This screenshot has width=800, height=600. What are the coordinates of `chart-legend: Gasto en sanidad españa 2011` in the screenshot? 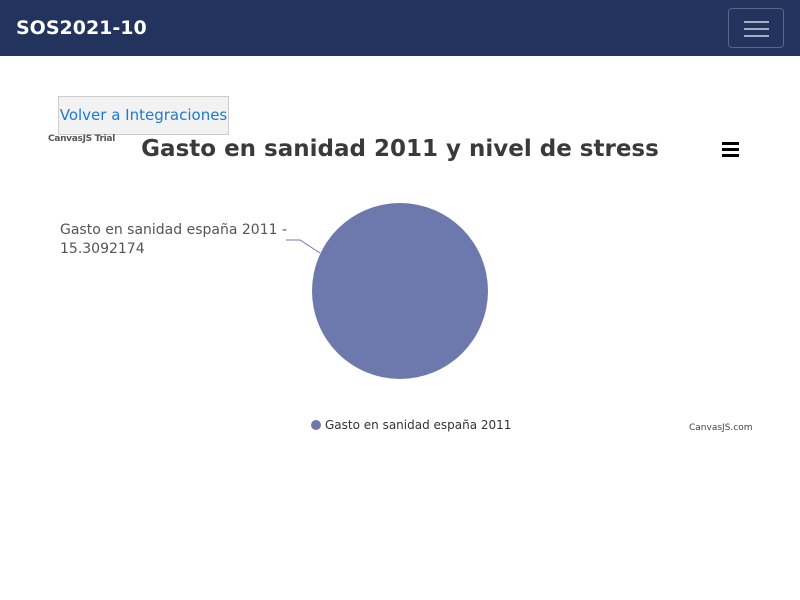 It's located at (411, 425).